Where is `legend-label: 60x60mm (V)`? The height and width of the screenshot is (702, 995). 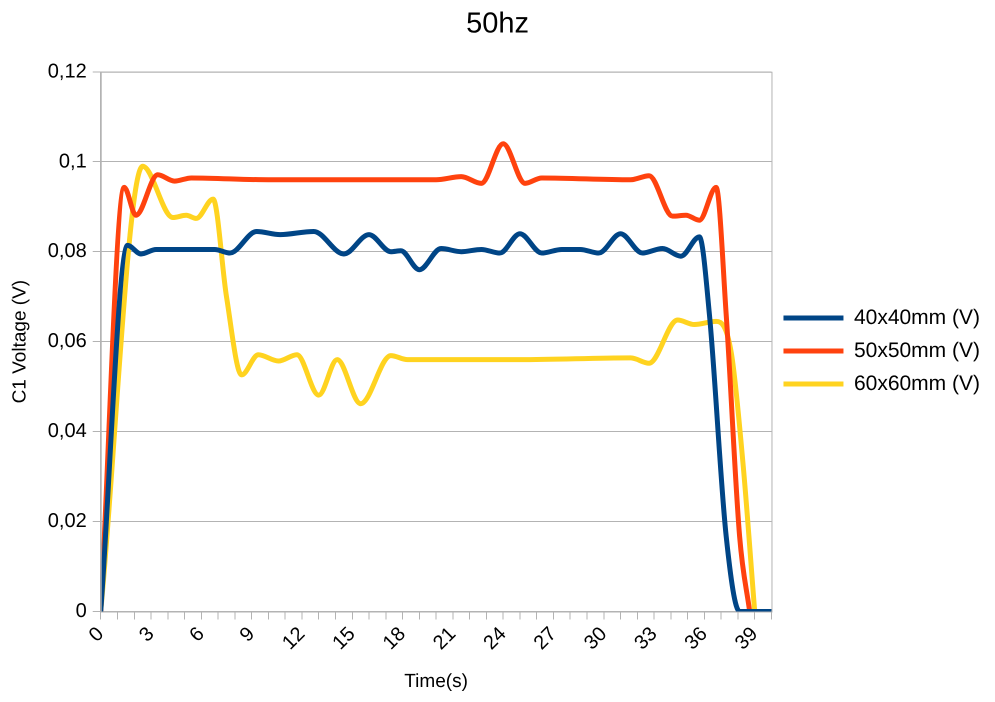
legend-label: 60x60mm (V) is located at coordinates (917, 383).